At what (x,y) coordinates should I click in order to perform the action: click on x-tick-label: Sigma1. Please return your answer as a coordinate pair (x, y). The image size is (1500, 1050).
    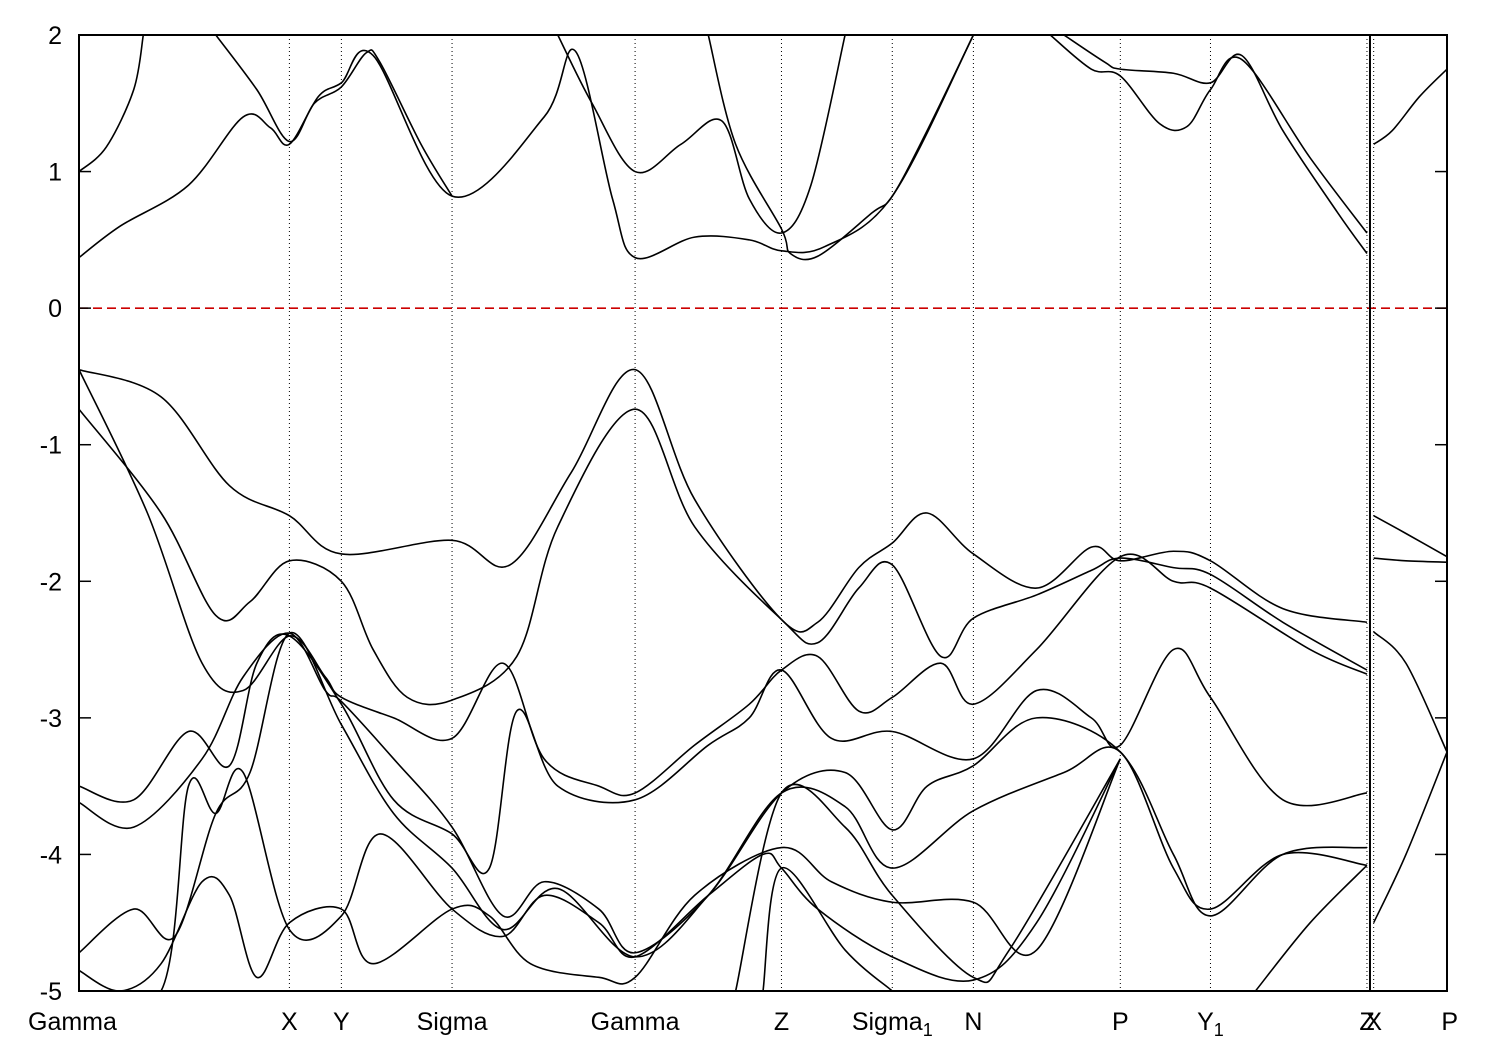
    Looking at the image, I should click on (892, 1024).